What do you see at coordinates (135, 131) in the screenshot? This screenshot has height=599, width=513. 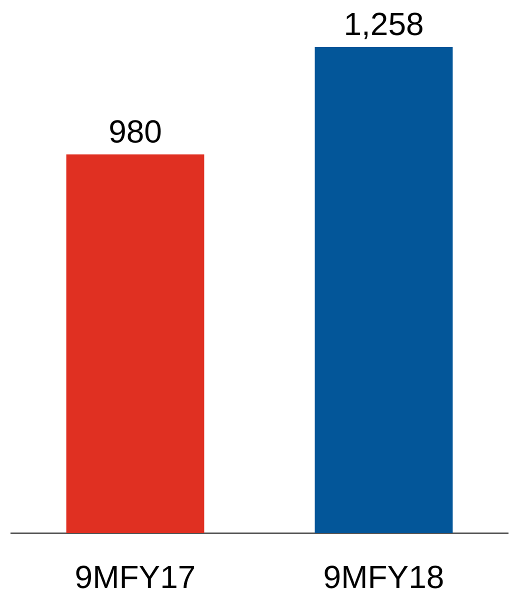 I see `data-label: 980` at bounding box center [135, 131].